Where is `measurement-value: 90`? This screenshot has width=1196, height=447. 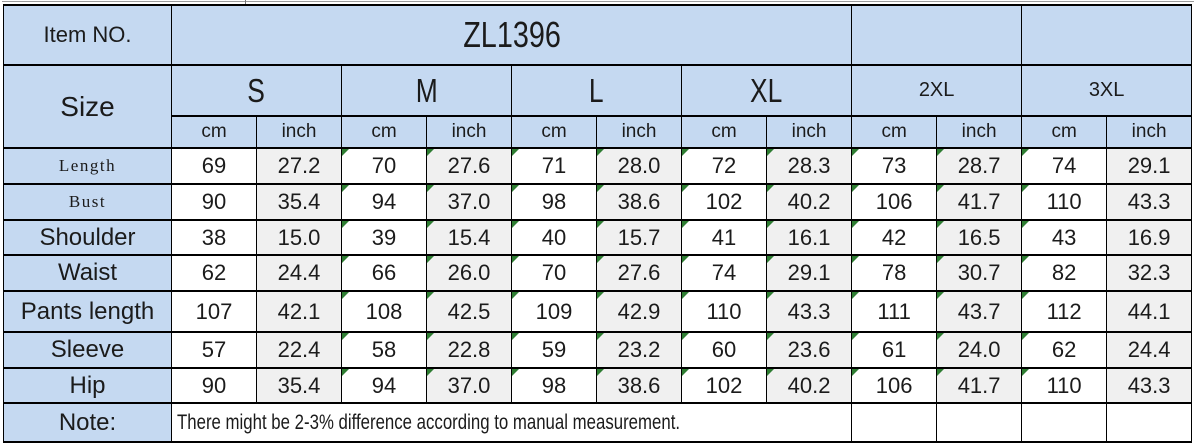
measurement-value: 90 is located at coordinates (214, 385).